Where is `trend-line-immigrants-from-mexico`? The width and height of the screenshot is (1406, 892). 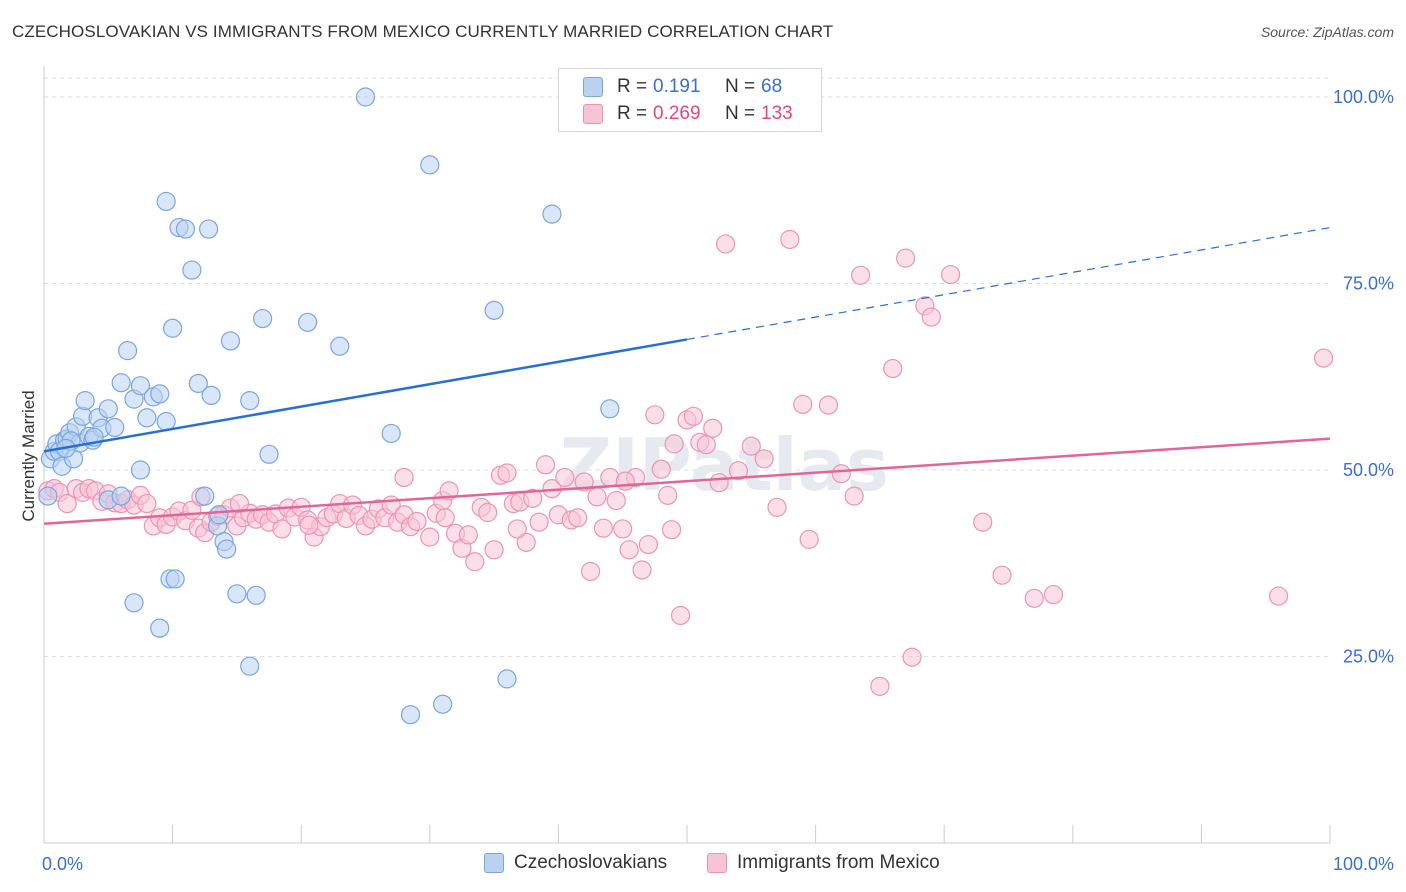
trend-line-immigrants-from-mexico is located at coordinates (687, 481).